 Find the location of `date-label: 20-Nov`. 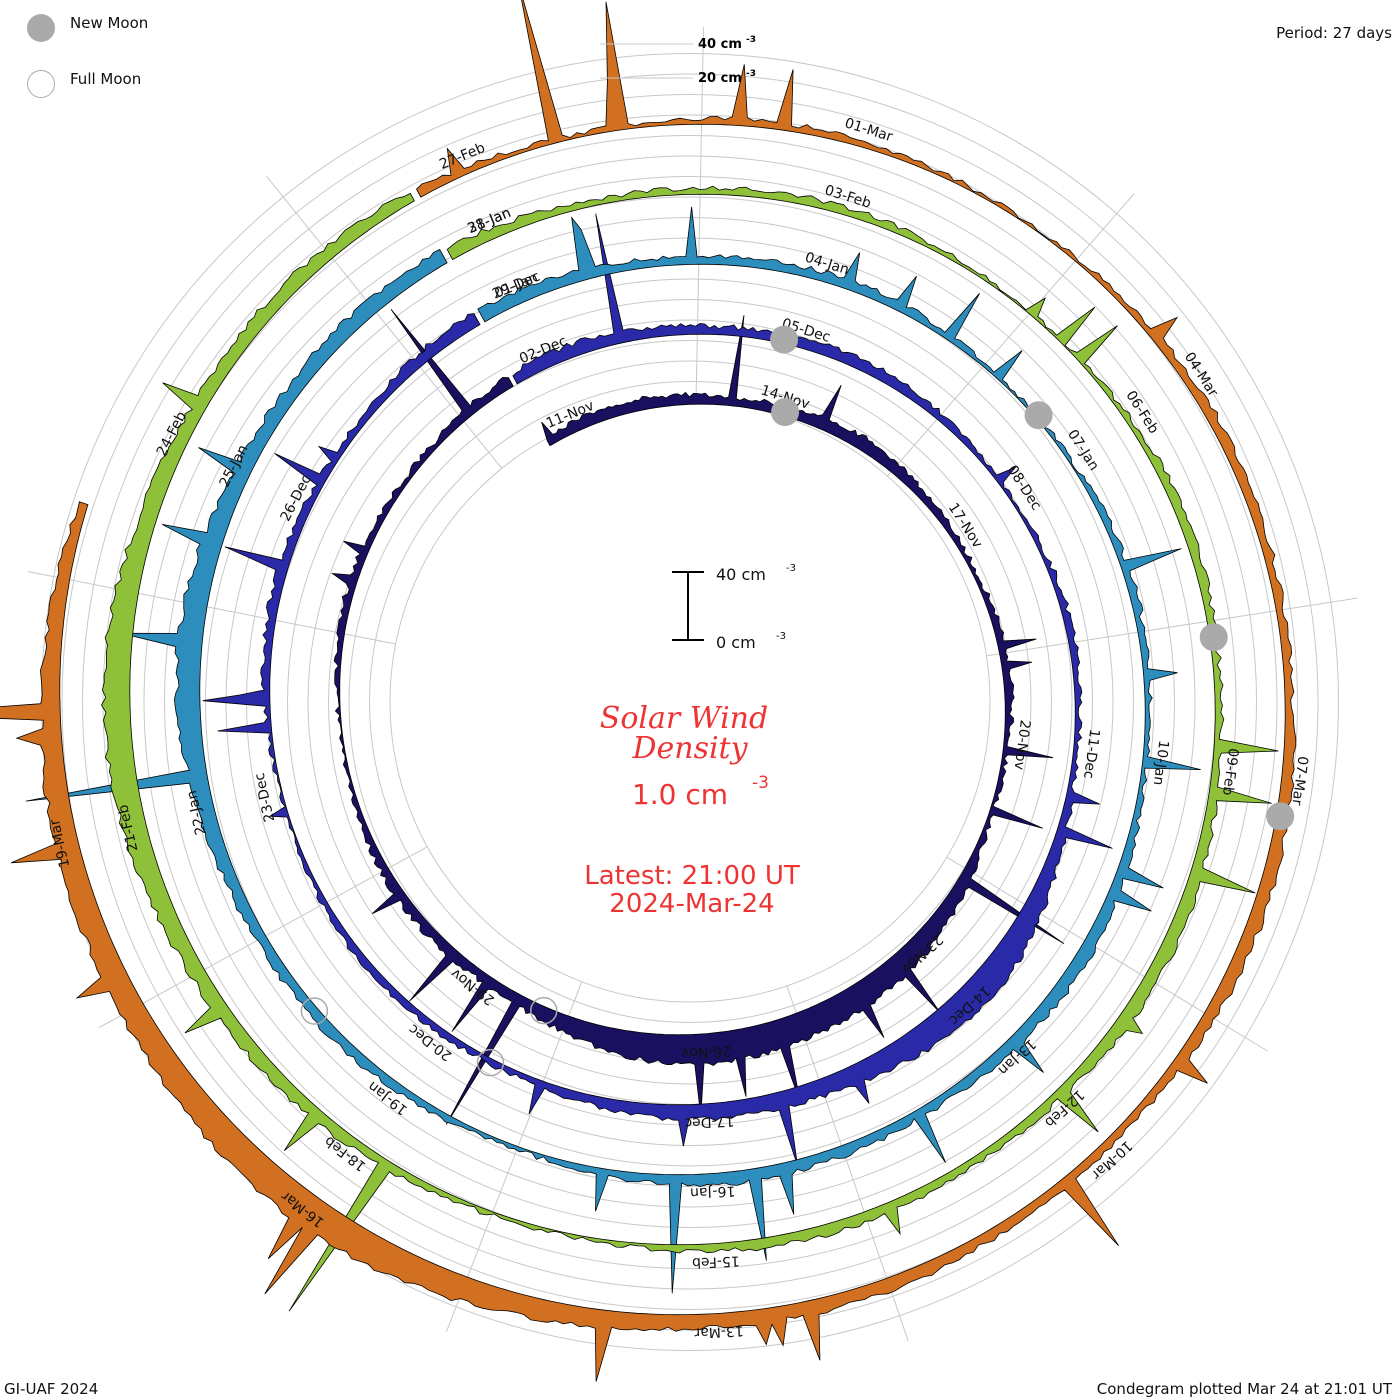

date-label: 20-Nov is located at coordinates (1022, 745).